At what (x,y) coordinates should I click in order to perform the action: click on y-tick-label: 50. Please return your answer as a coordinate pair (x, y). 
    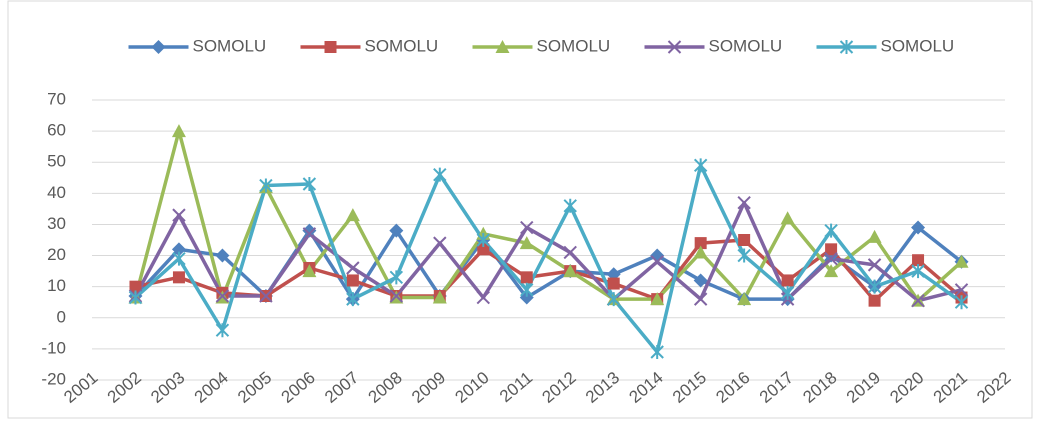
    Looking at the image, I should click on (56, 161).